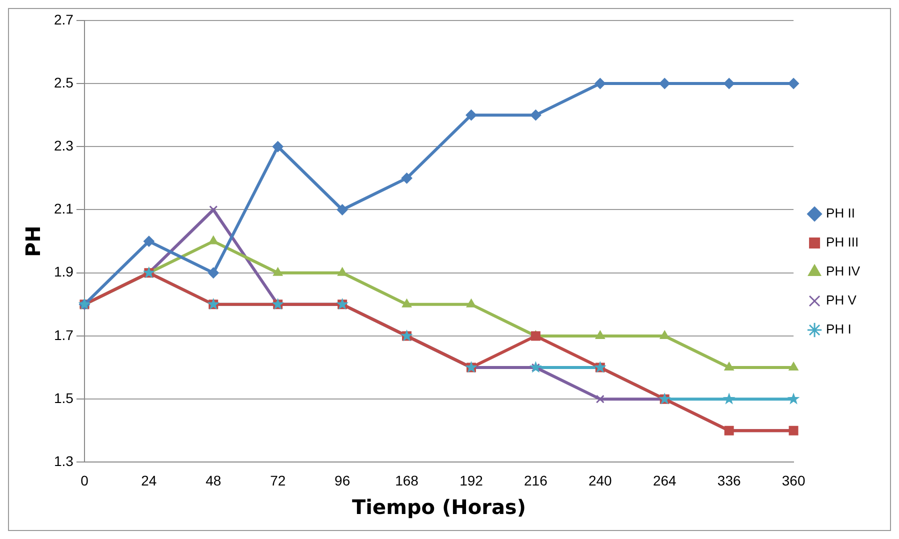 The width and height of the screenshot is (899, 539). What do you see at coordinates (64, 145) in the screenshot?
I see `y-tick-label: 2.3` at bounding box center [64, 145].